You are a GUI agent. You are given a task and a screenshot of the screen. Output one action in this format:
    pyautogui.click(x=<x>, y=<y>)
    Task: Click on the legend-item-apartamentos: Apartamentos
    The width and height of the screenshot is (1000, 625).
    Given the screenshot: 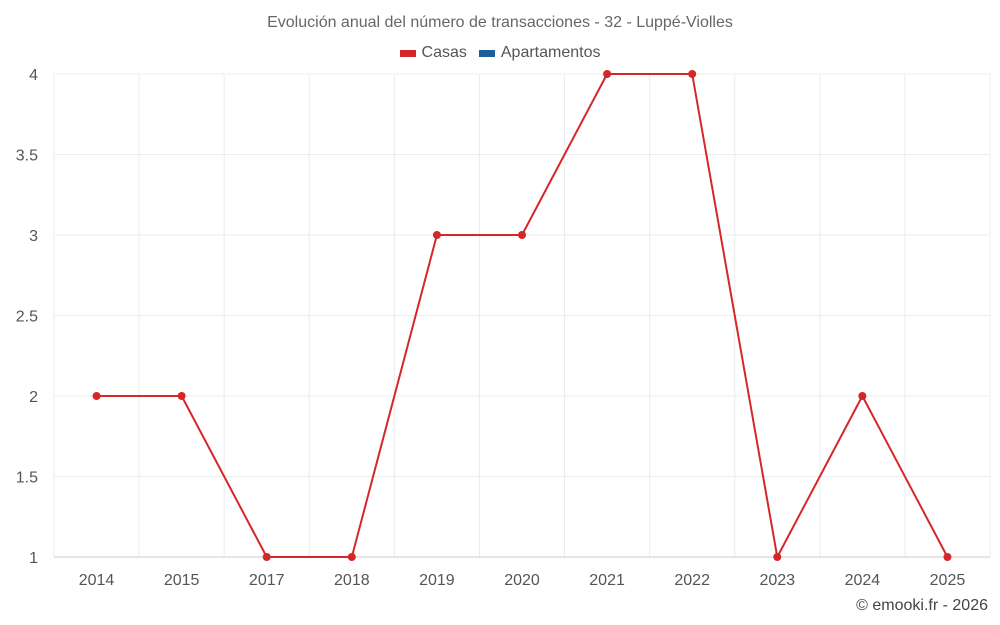 What is the action you would take?
    pyautogui.click(x=539, y=53)
    